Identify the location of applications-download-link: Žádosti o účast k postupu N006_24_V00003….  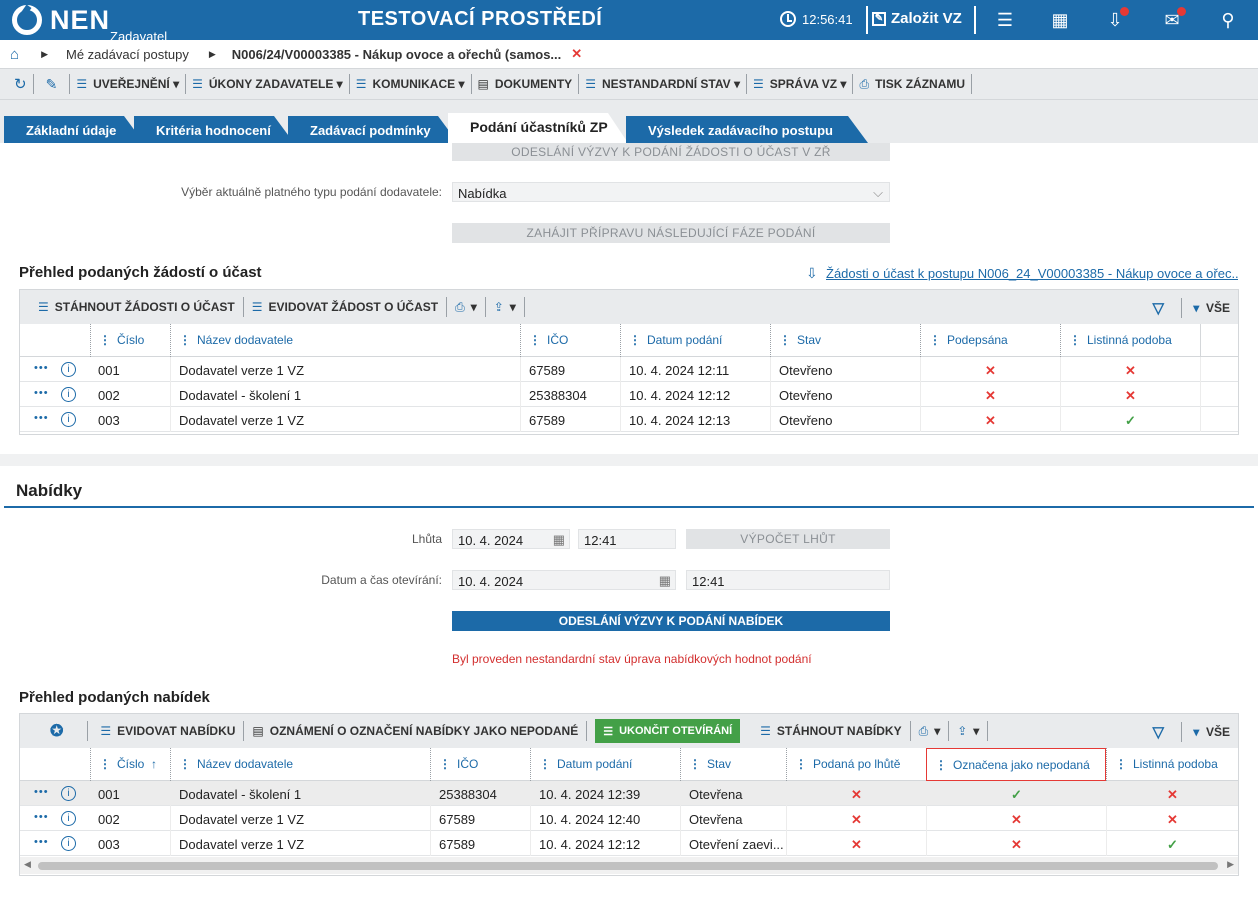
(1032, 273).